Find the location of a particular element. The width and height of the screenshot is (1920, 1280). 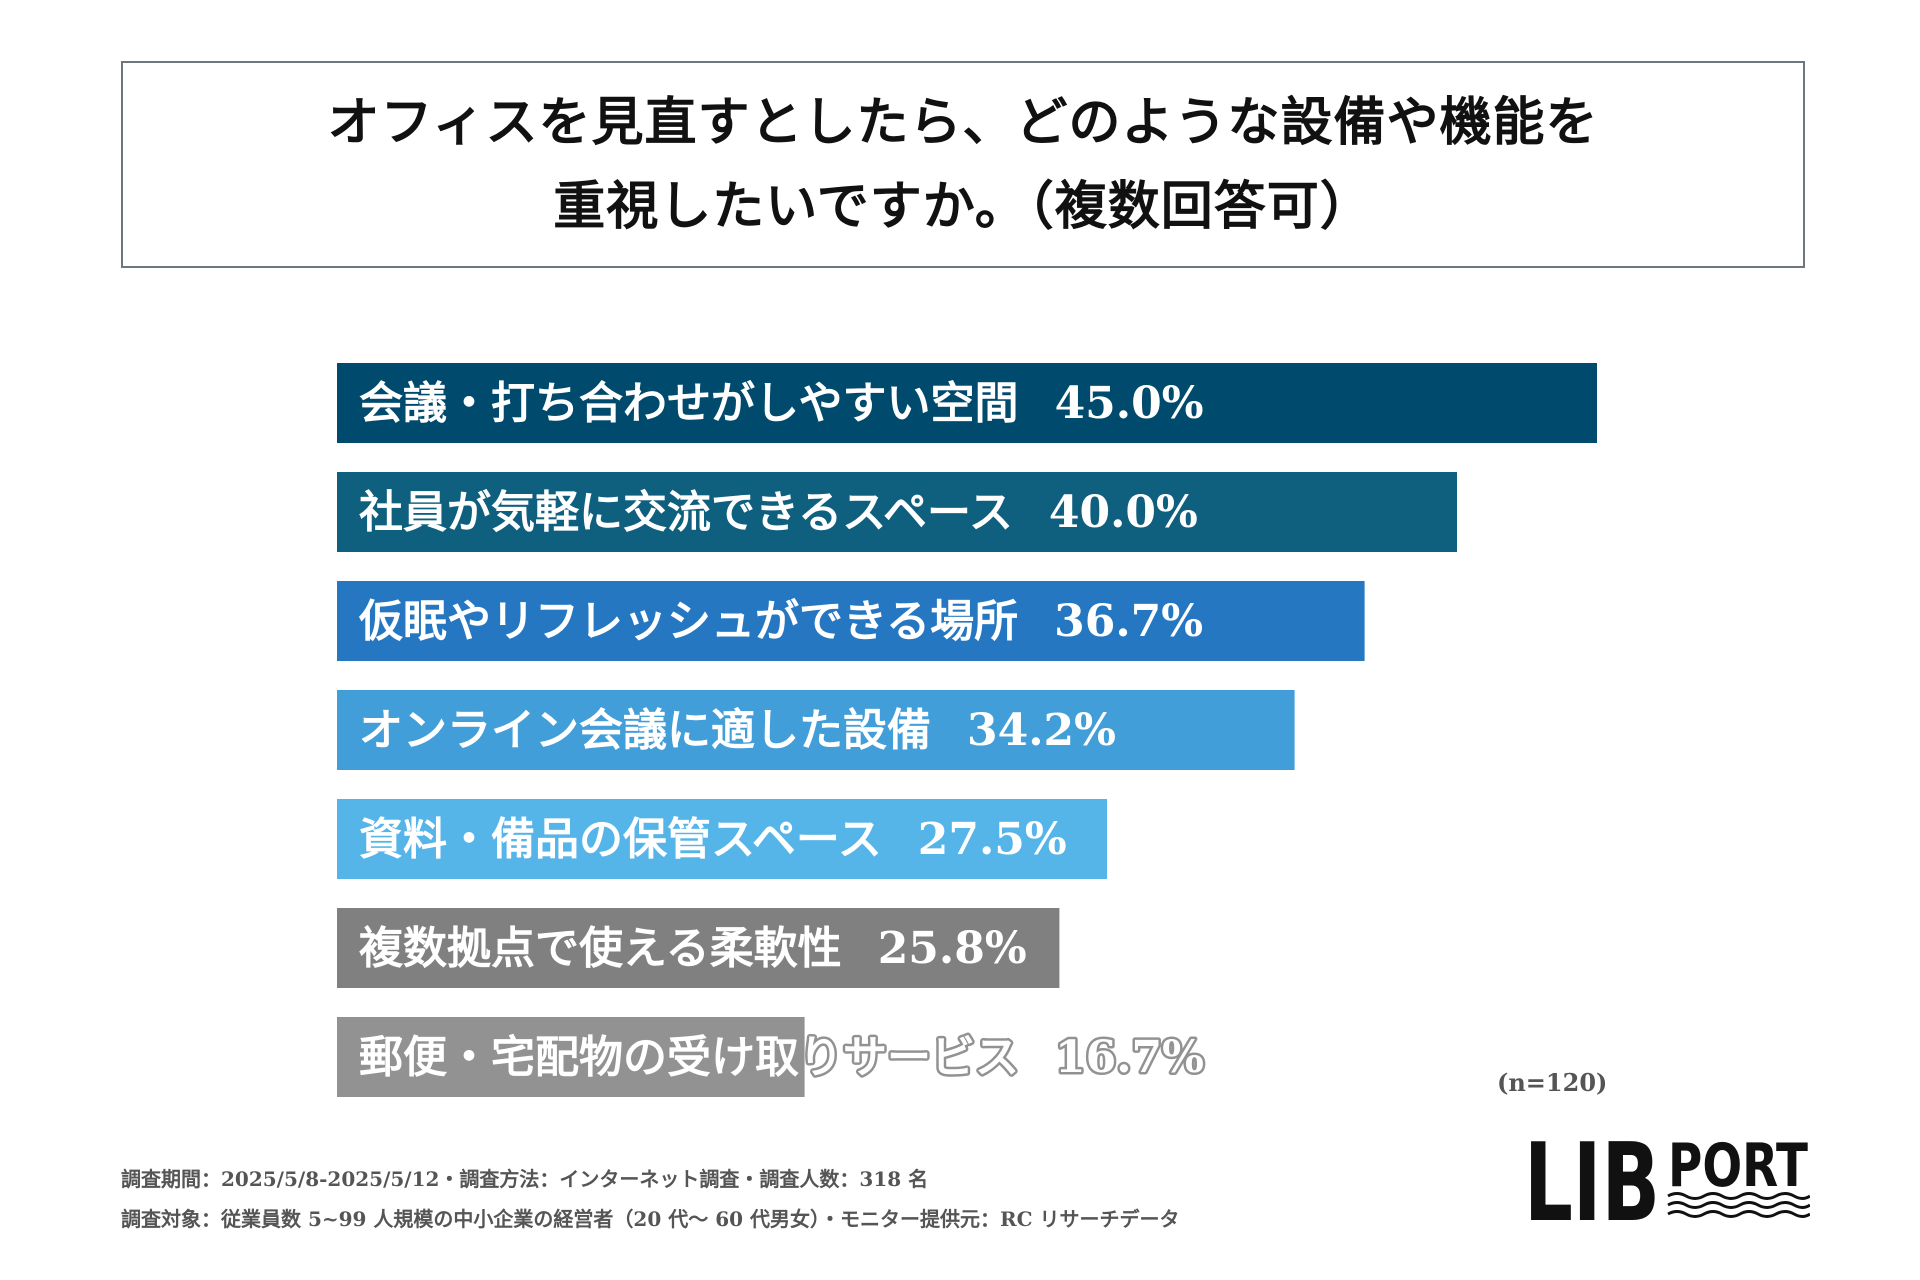

value-label-6: 25.8% is located at coordinates (952, 948).